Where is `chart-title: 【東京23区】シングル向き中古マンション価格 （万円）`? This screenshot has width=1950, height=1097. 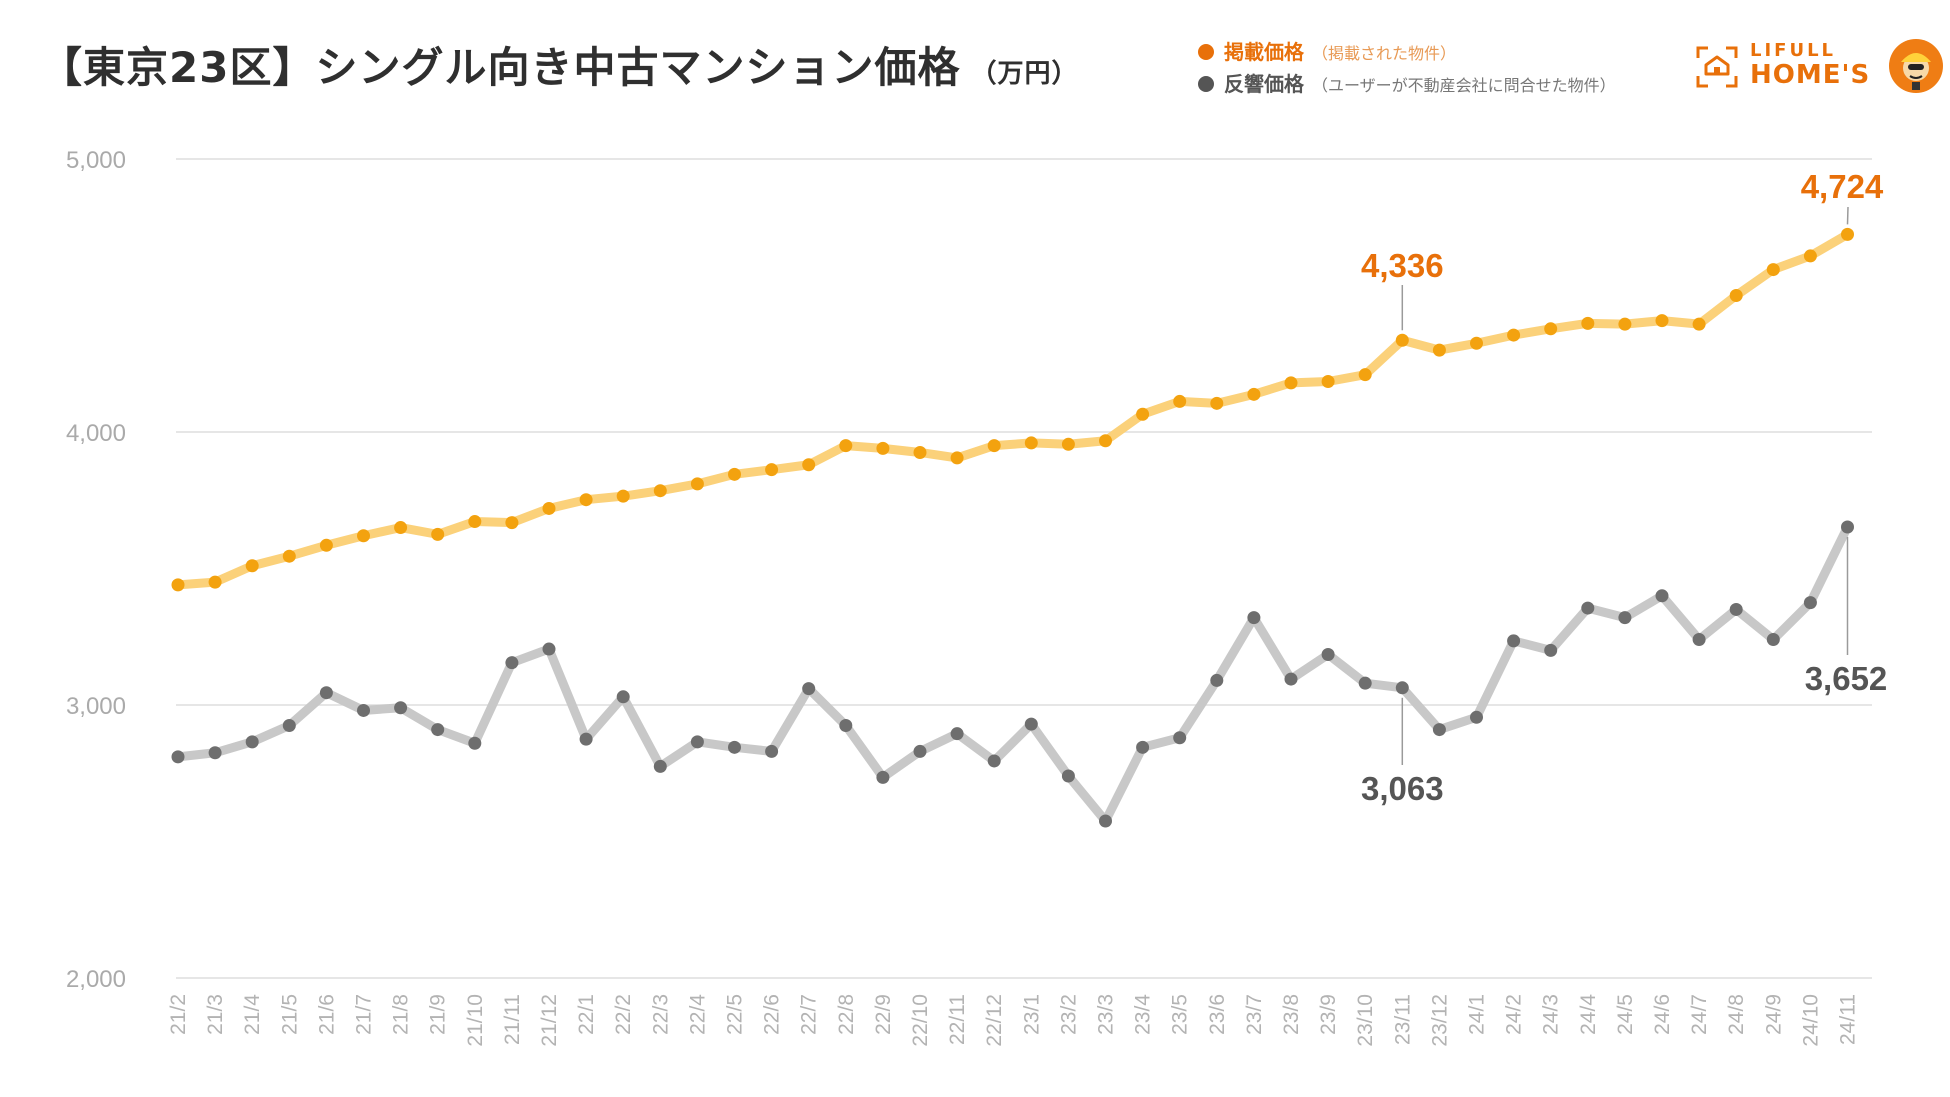
chart-title: 【東京23区】シングル向き中古マンション価格 （万円） is located at coordinates (559, 64).